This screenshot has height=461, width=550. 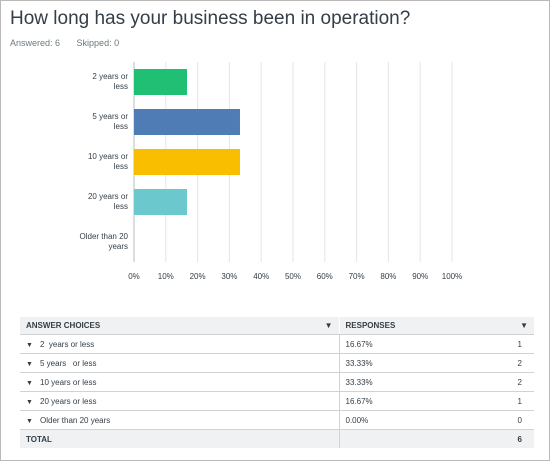 What do you see at coordinates (378, 438) in the screenshot?
I see `total-spacer` at bounding box center [378, 438].